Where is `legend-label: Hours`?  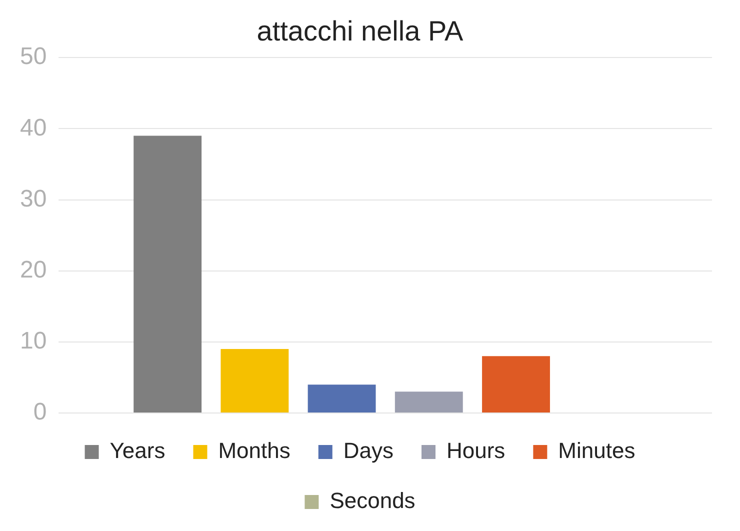
legend-label: Hours is located at coordinates (476, 451).